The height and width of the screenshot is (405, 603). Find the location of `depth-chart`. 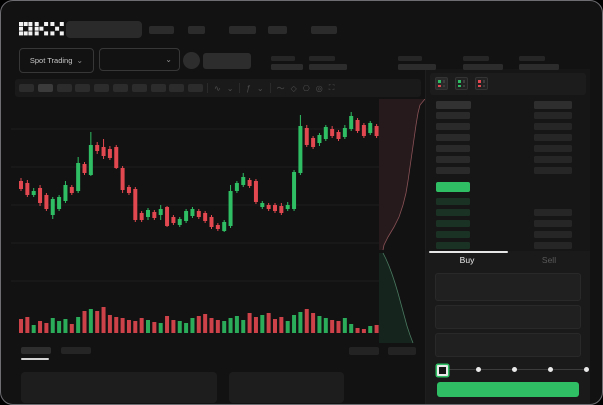

depth-chart is located at coordinates (402, 221).